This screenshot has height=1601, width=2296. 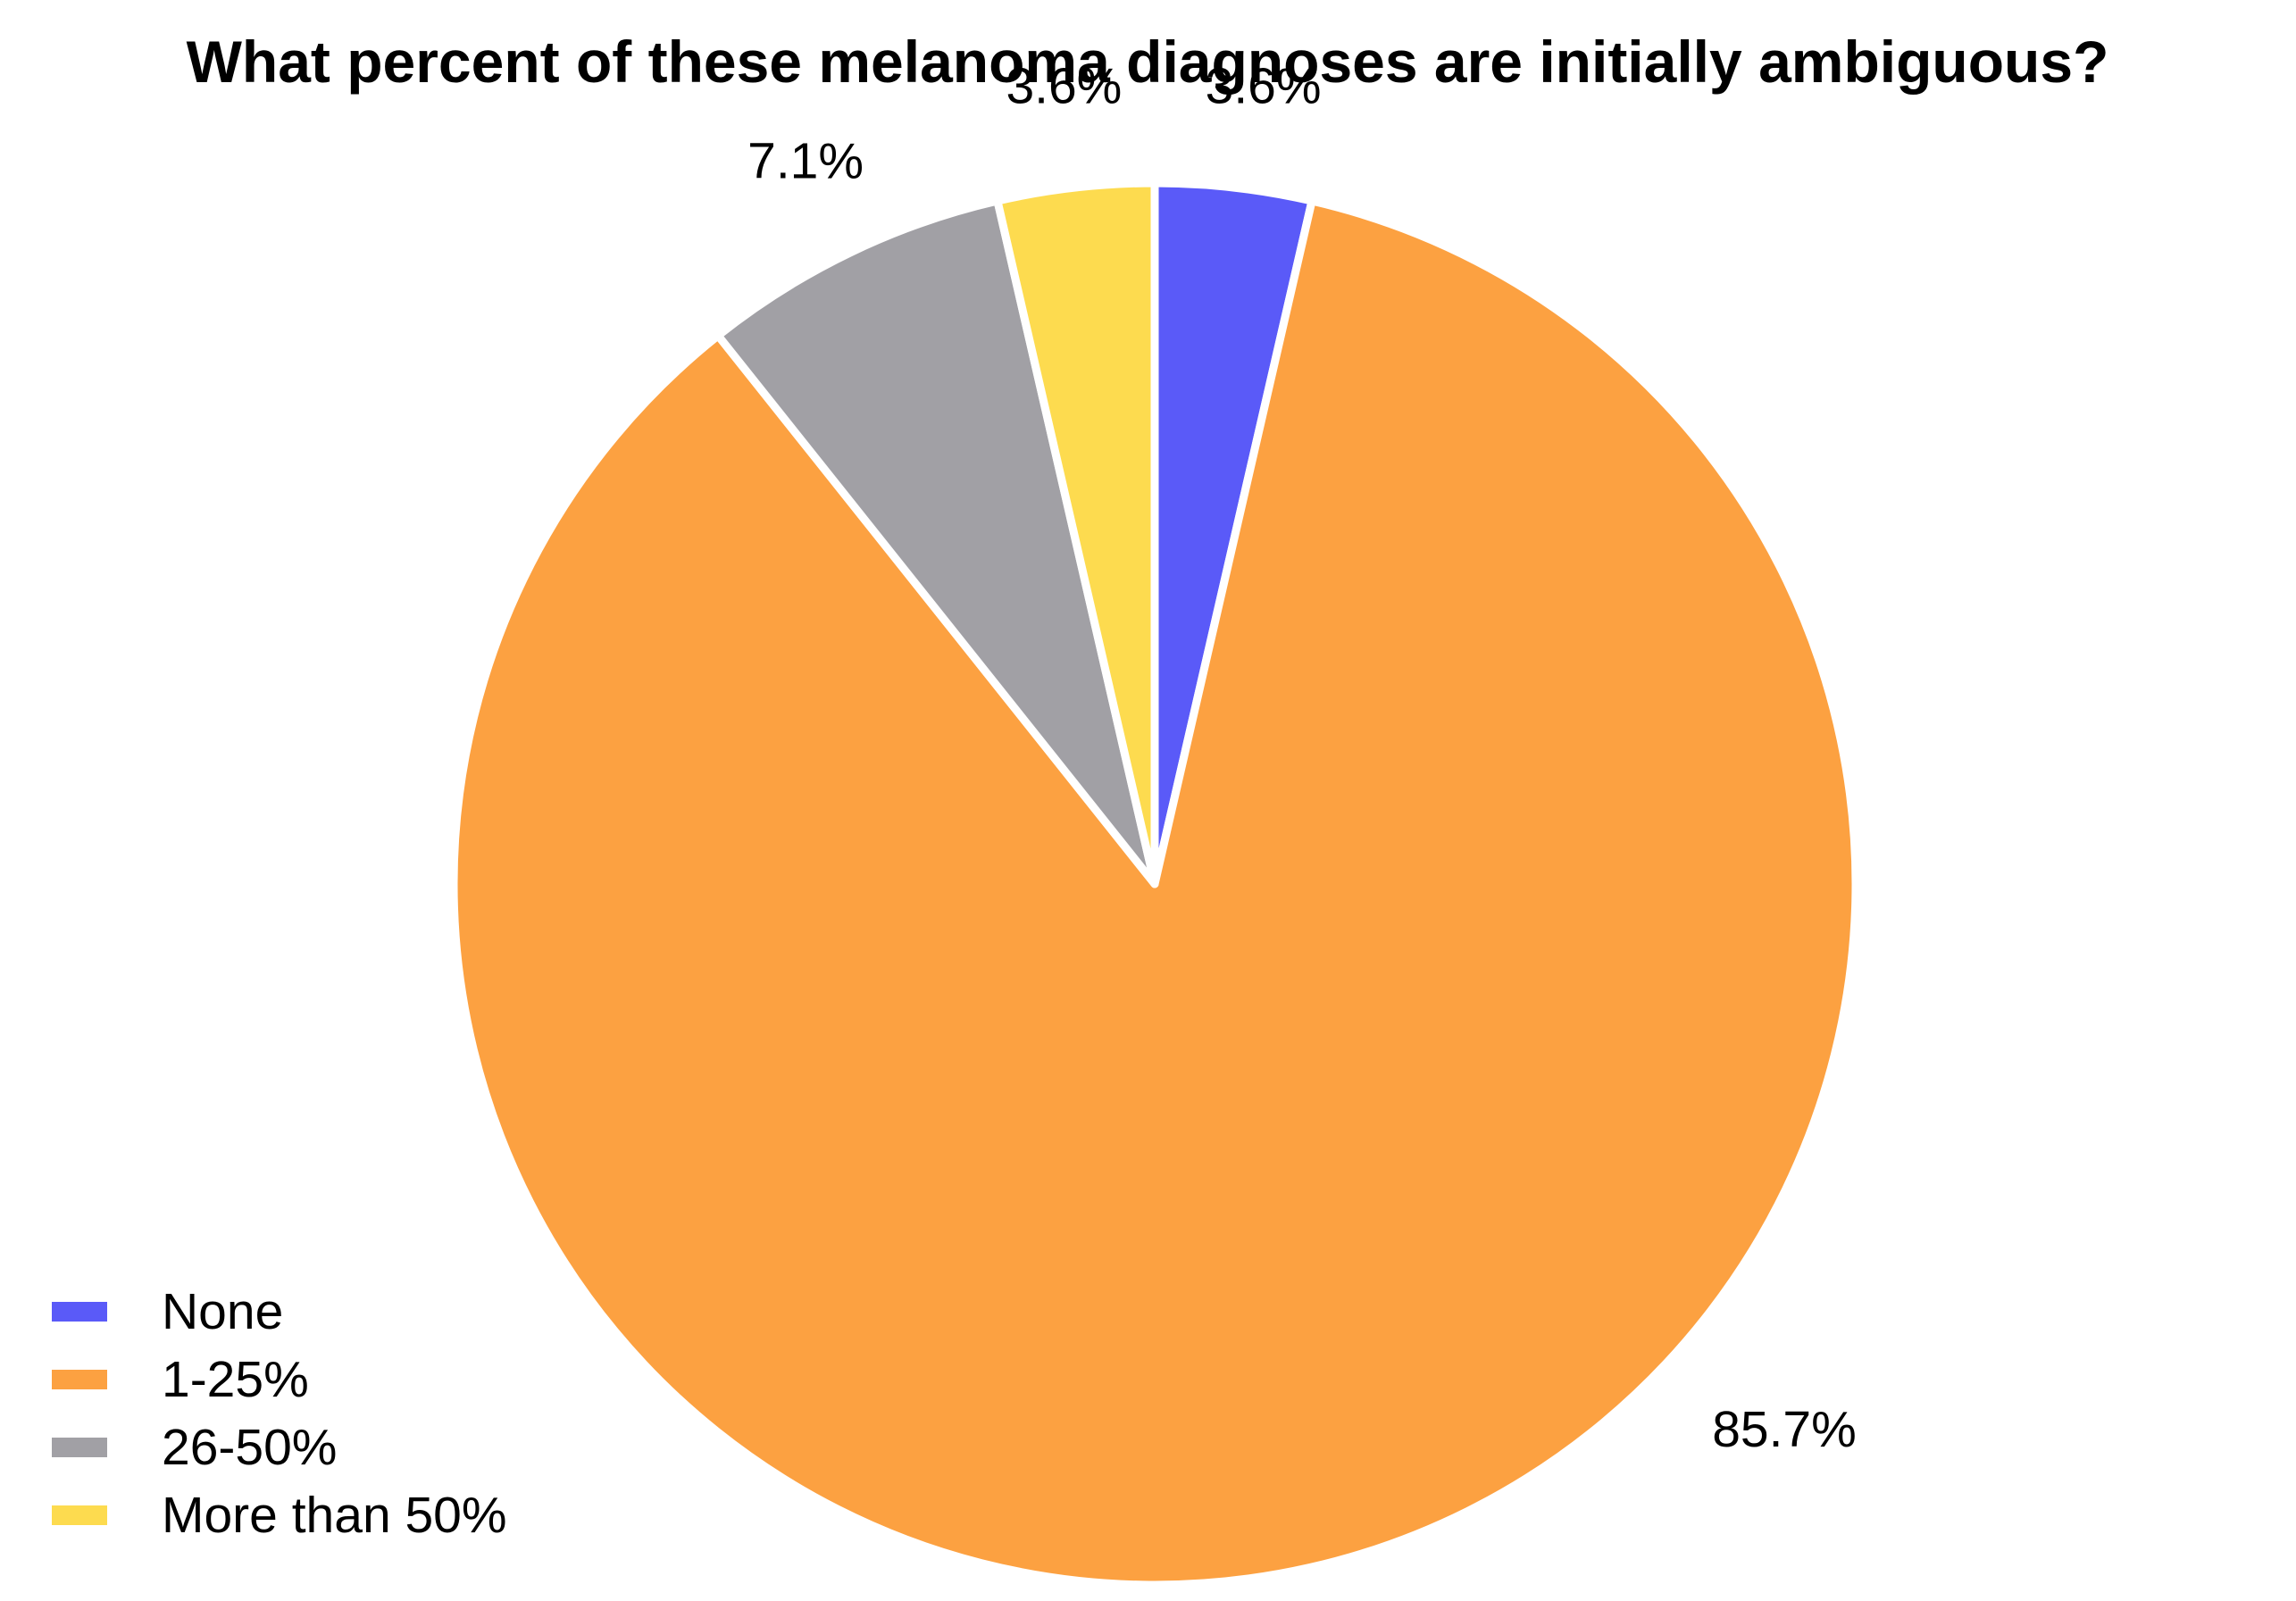 I want to click on legend-label-0: None, so click(x=222, y=1311).